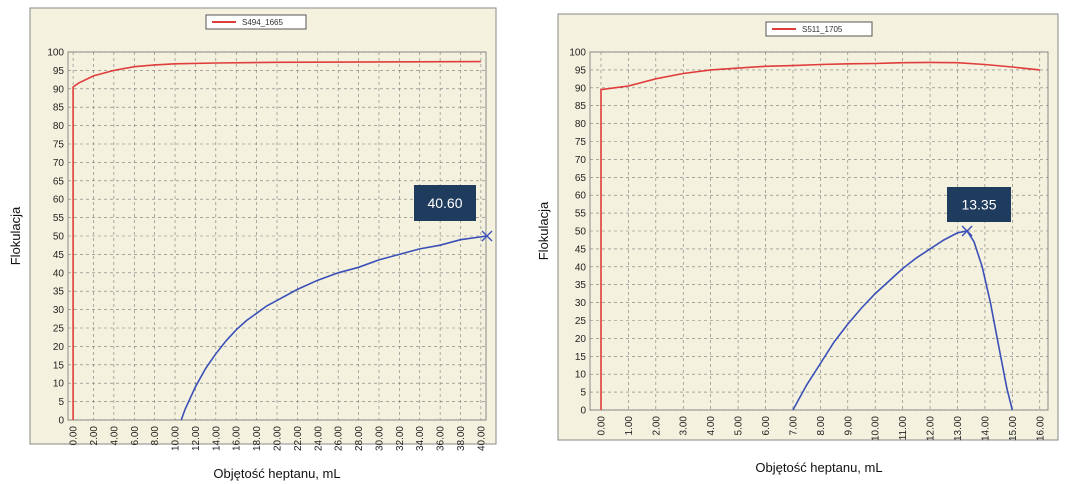 Image resolution: width=1085 pixels, height=484 pixels. I want to click on chart0-ytick-9: 45, so click(59, 255).